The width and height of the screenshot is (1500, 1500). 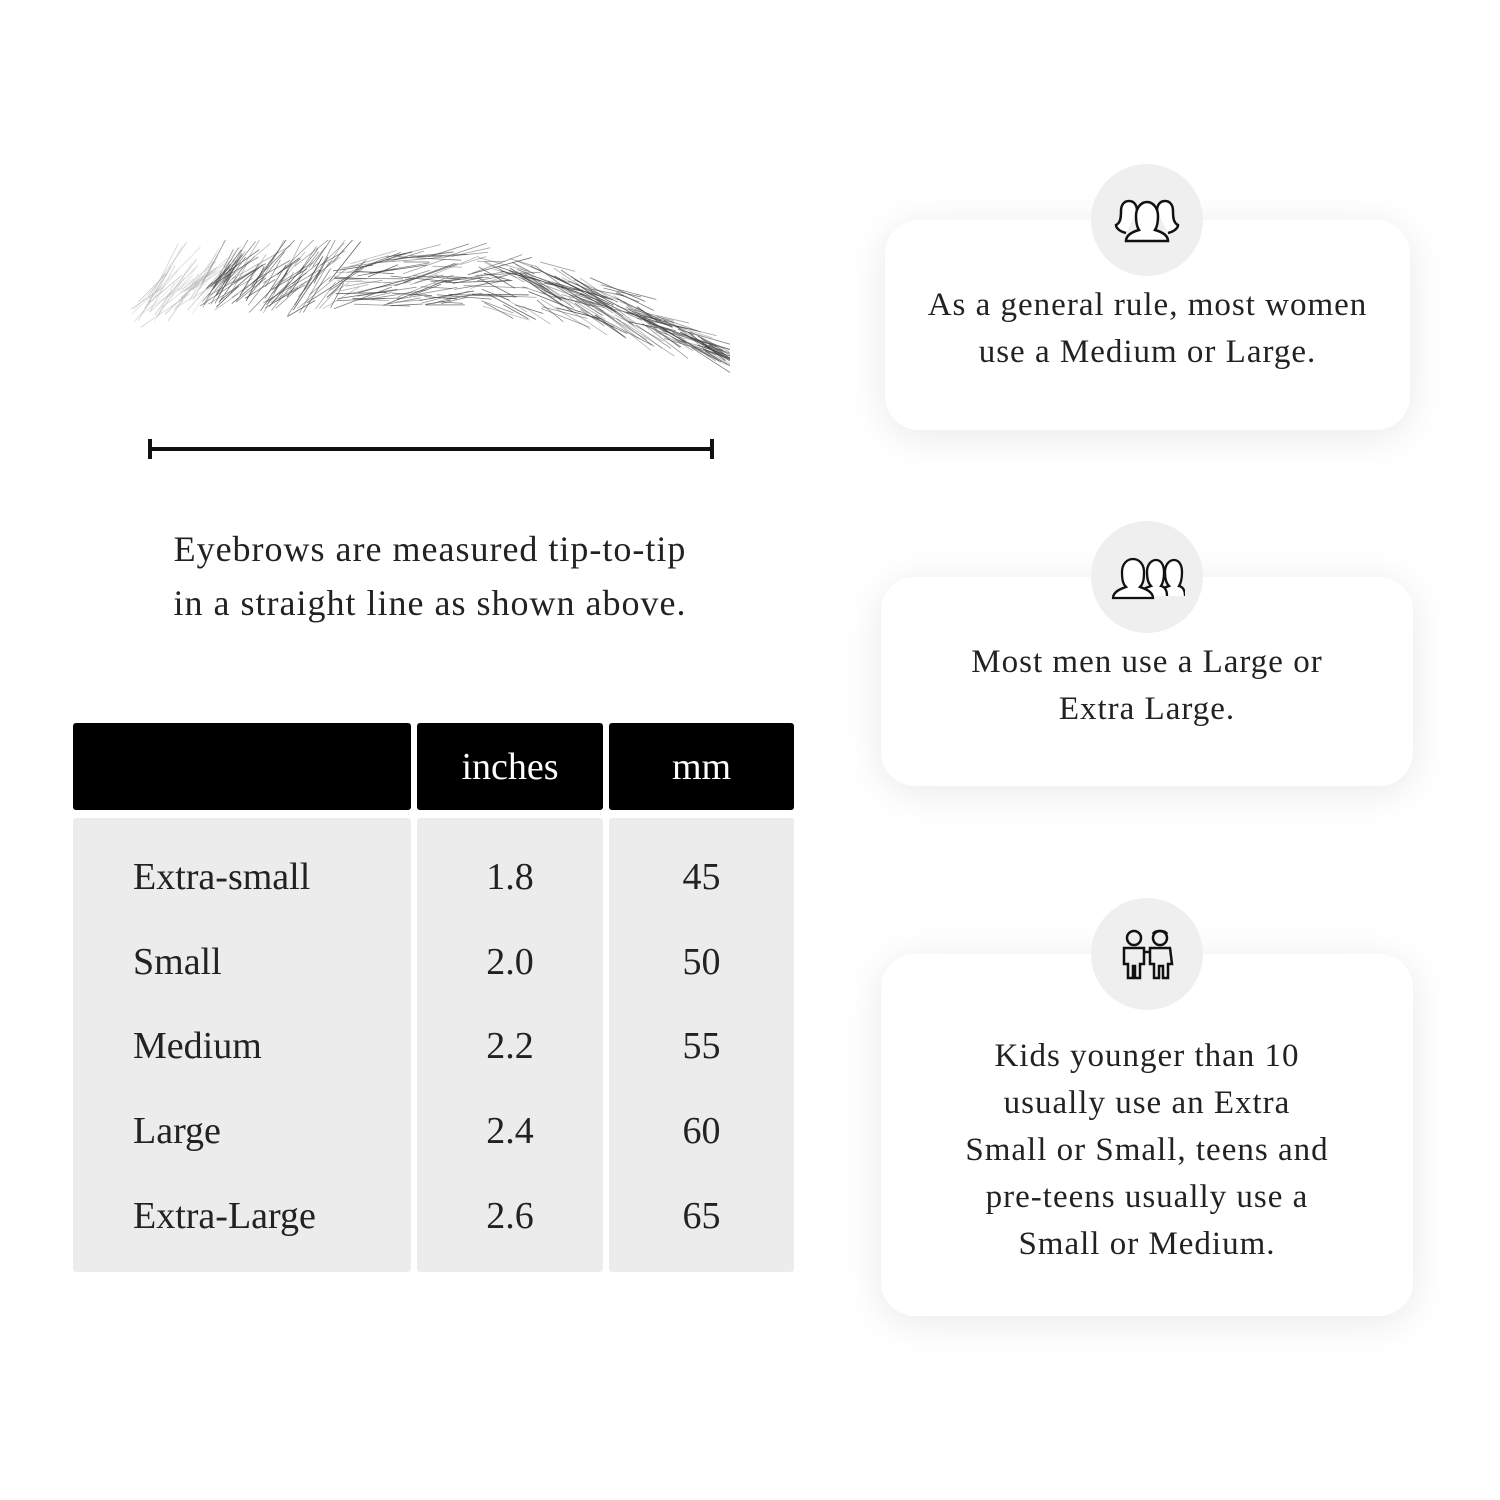 What do you see at coordinates (510, 877) in the screenshot?
I see `table-cell-inches: 1.8` at bounding box center [510, 877].